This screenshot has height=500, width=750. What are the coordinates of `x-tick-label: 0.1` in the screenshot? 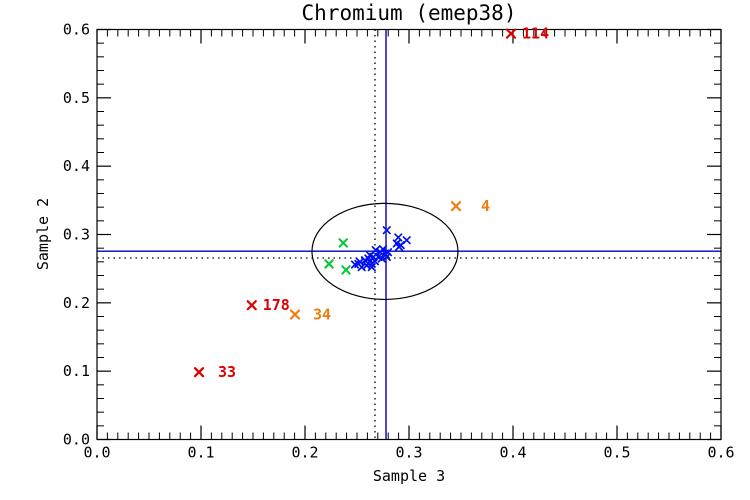 It's located at (200, 453).